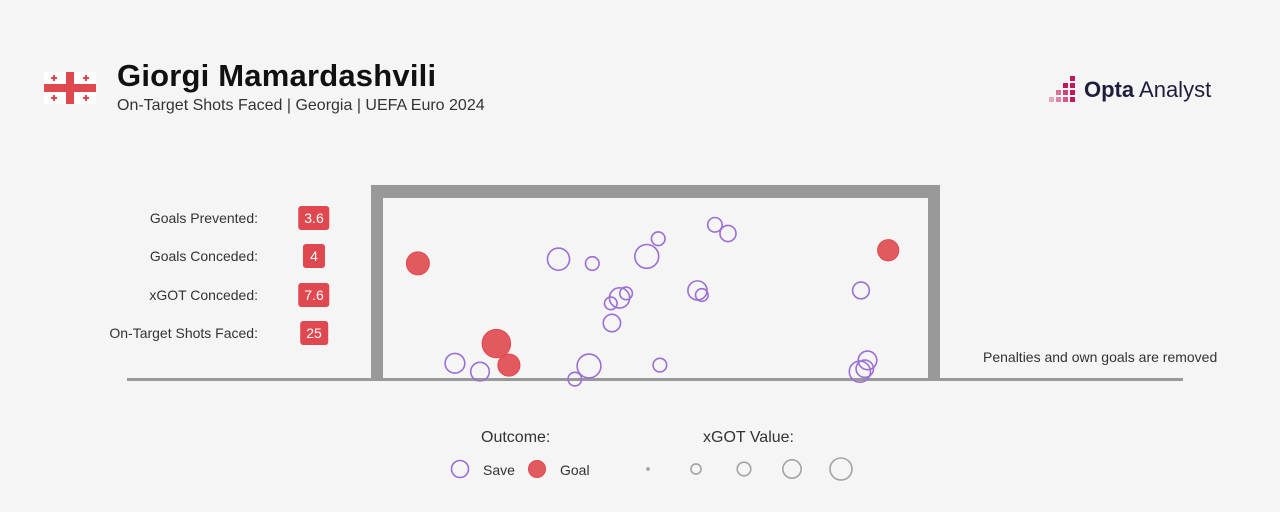  Describe the element at coordinates (203, 218) in the screenshot. I see `stat-label: Goals Prevented:` at that location.